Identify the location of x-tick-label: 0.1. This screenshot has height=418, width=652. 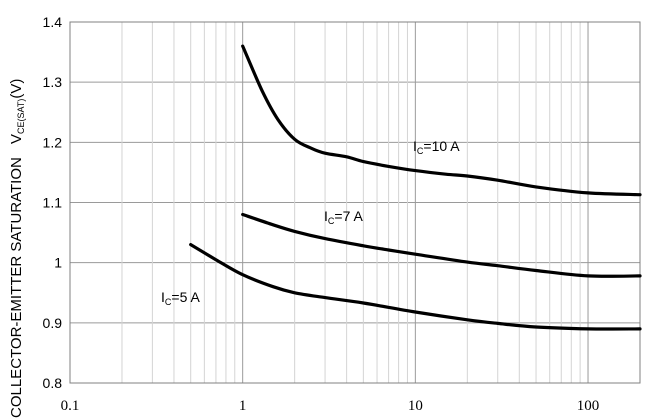
(70, 406).